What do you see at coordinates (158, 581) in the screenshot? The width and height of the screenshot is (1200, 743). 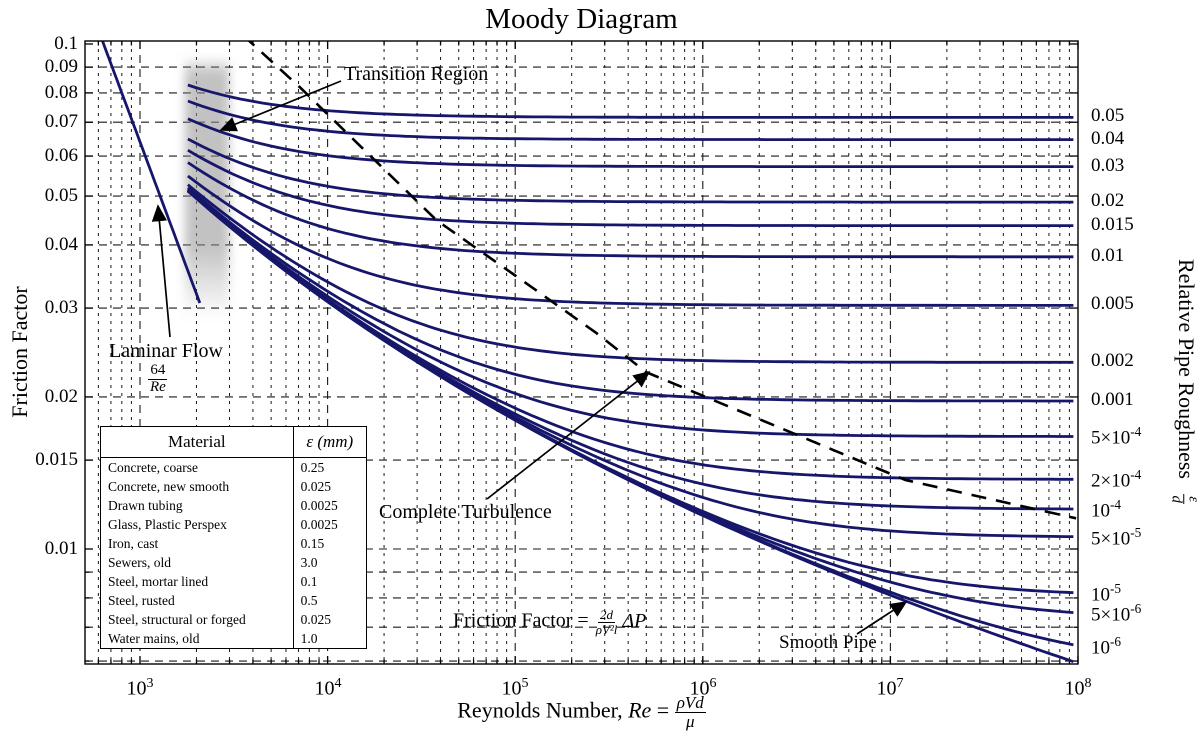 I see `material-cell: Steel, mortar lined` at bounding box center [158, 581].